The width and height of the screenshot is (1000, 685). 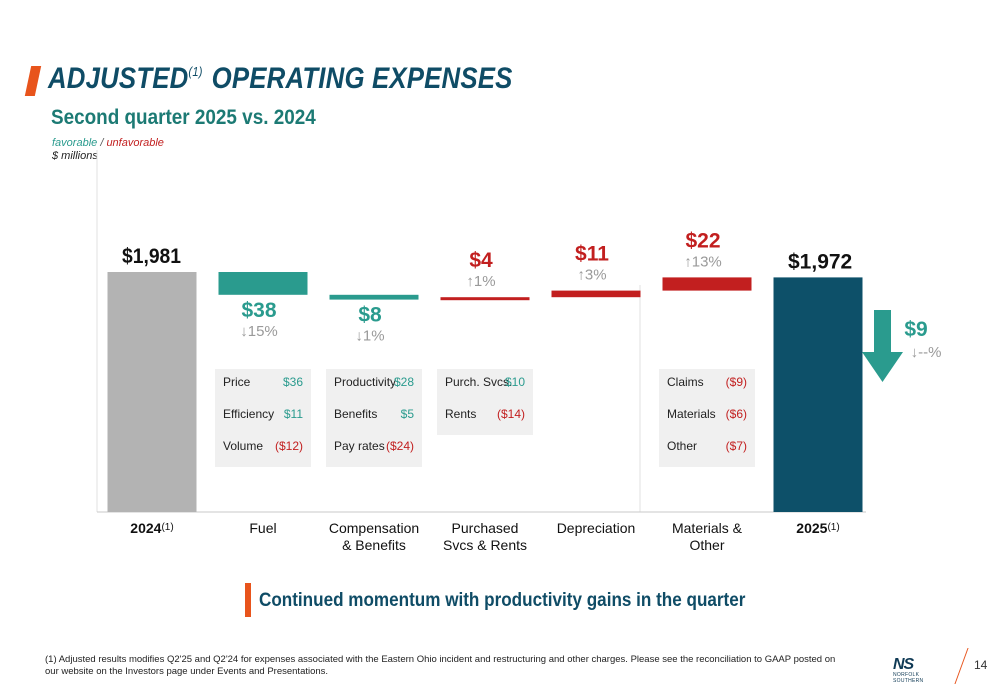 I want to click on driver-row: Purch. Svcs. $10, so click(x=485, y=385).